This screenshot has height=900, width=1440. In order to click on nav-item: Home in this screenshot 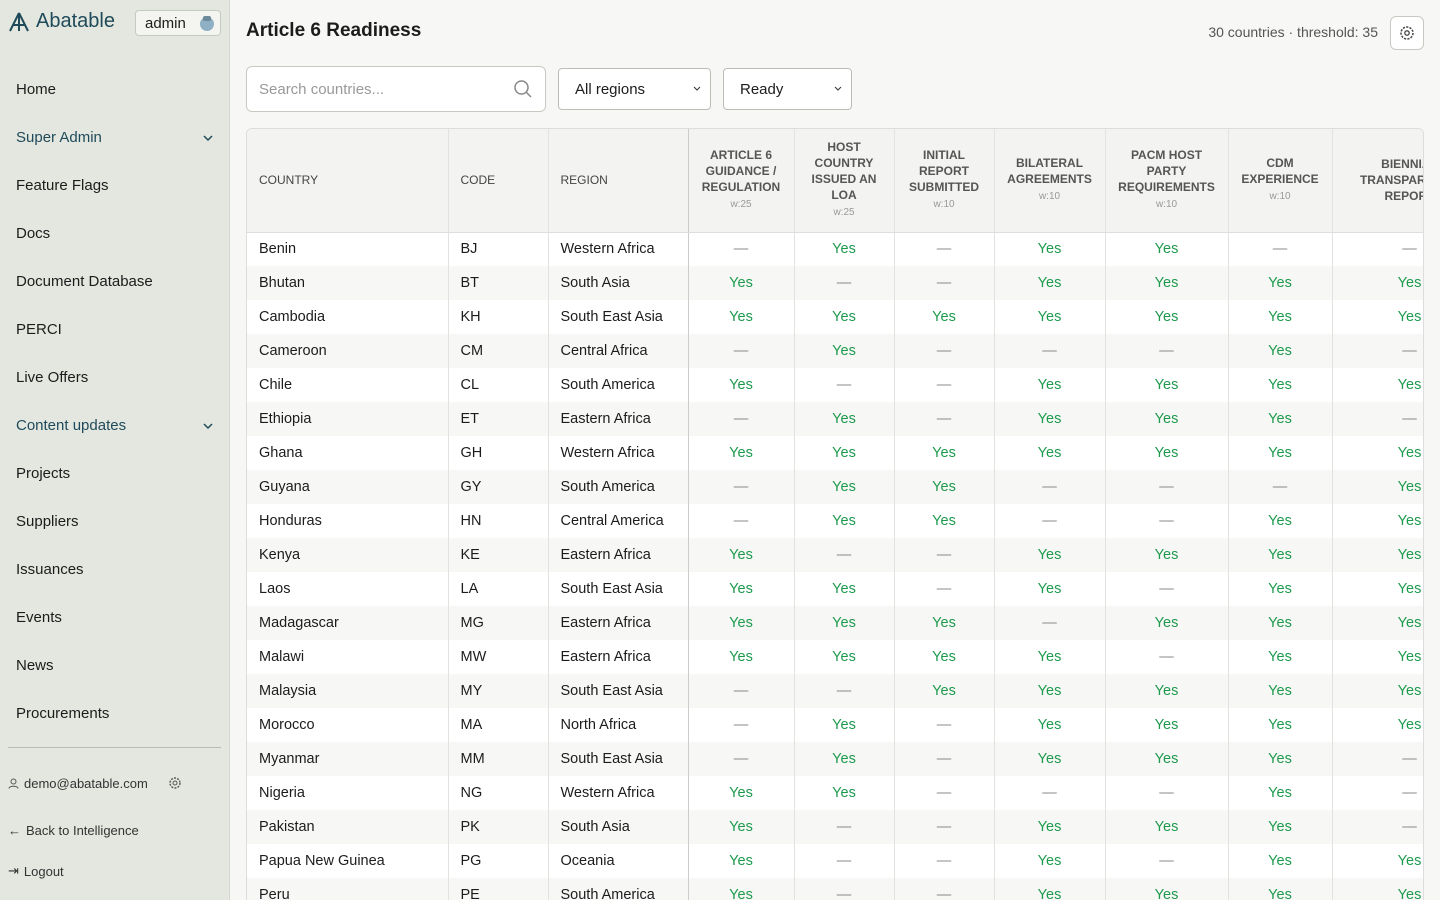, I will do `click(115, 89)`.